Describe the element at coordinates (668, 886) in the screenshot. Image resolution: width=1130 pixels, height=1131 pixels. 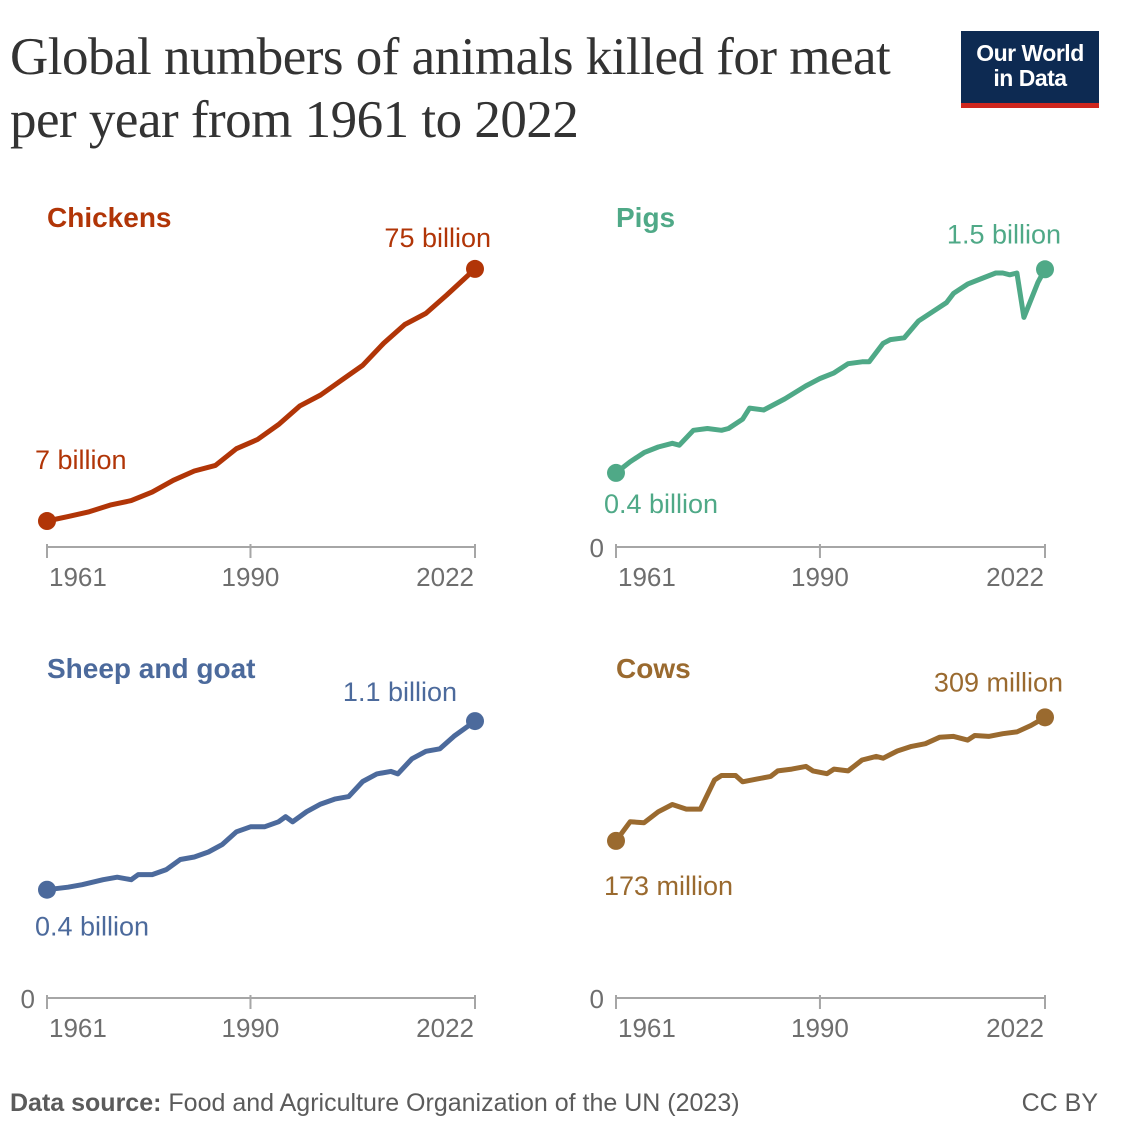
I see `start-value-label: 173 million` at that location.